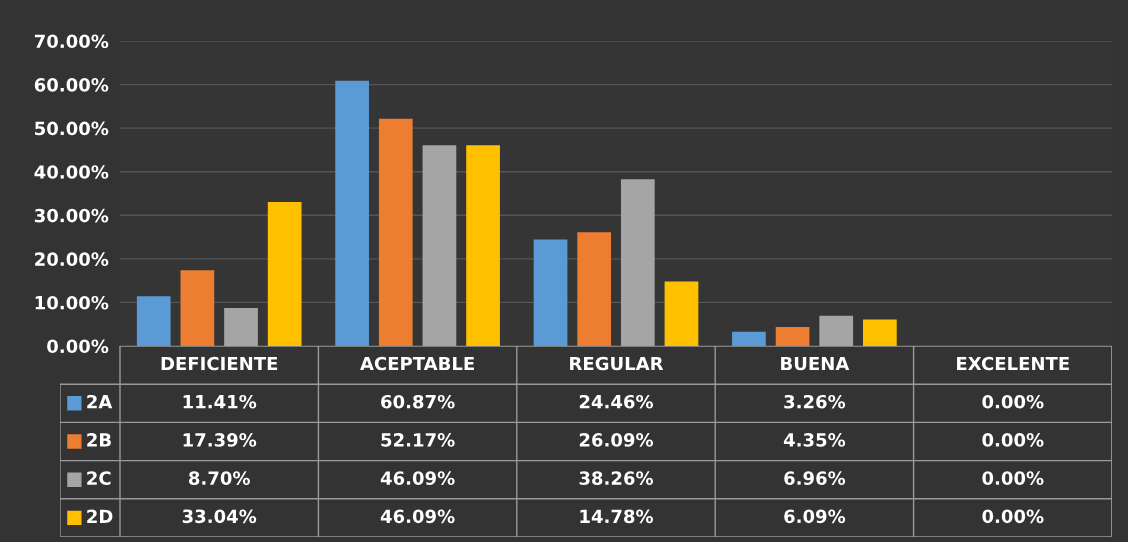 This screenshot has width=1128, height=542. Describe the element at coordinates (814, 440) in the screenshot. I see `data-label: 4.35%` at that location.